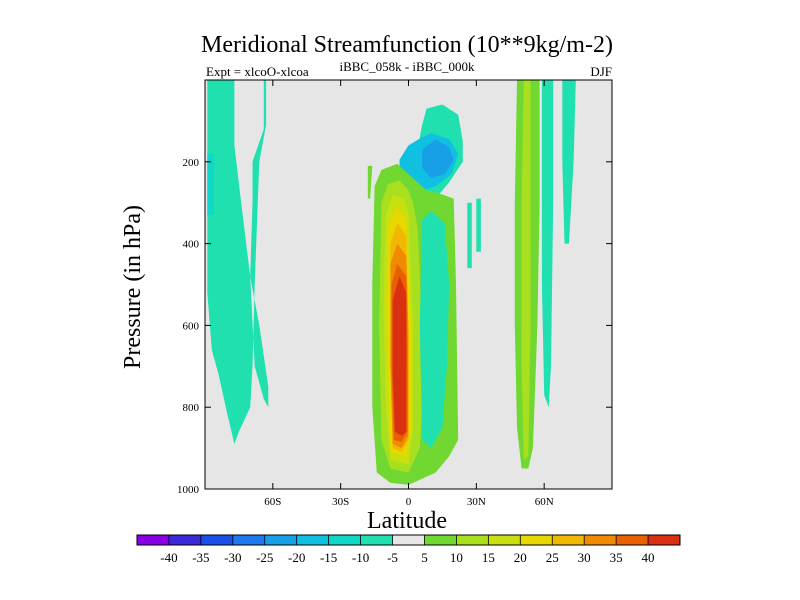 The image size is (800, 600). I want to click on season-label: DJF, so click(601, 71).